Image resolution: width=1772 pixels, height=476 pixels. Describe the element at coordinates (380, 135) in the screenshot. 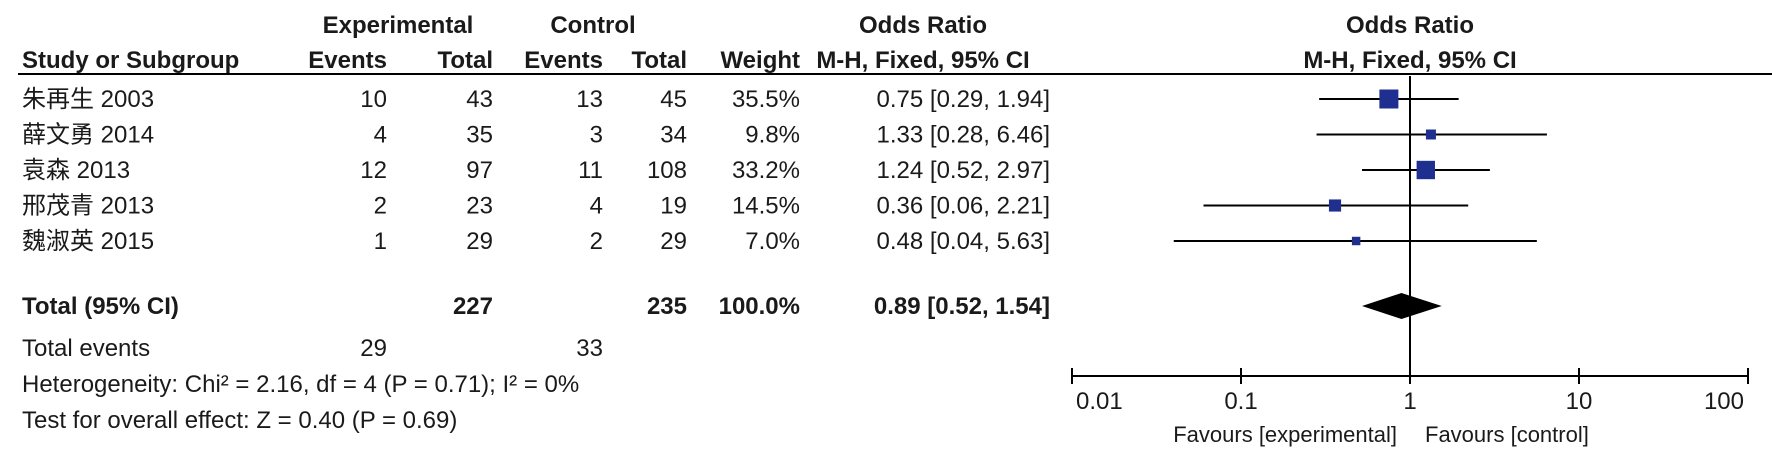

I see `exp-events-cell: 4` at that location.